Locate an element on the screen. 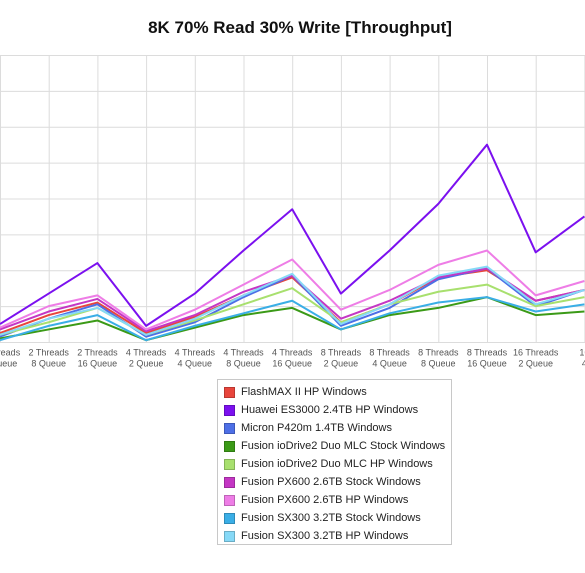  legend-label: Huawei ES3000 2.4TB HP Windows is located at coordinates (330, 410).